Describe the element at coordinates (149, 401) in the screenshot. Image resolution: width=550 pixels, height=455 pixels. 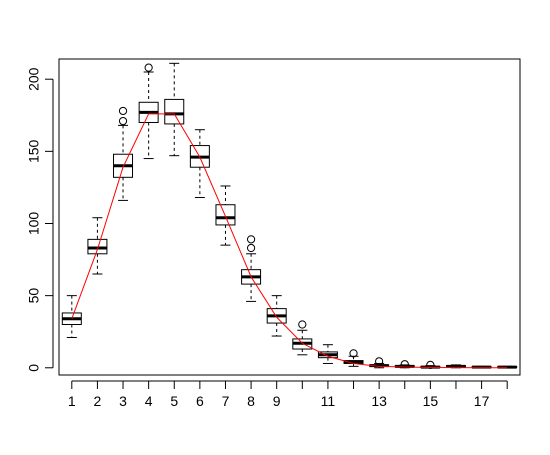
I see `x-tick-label: 4` at that location.